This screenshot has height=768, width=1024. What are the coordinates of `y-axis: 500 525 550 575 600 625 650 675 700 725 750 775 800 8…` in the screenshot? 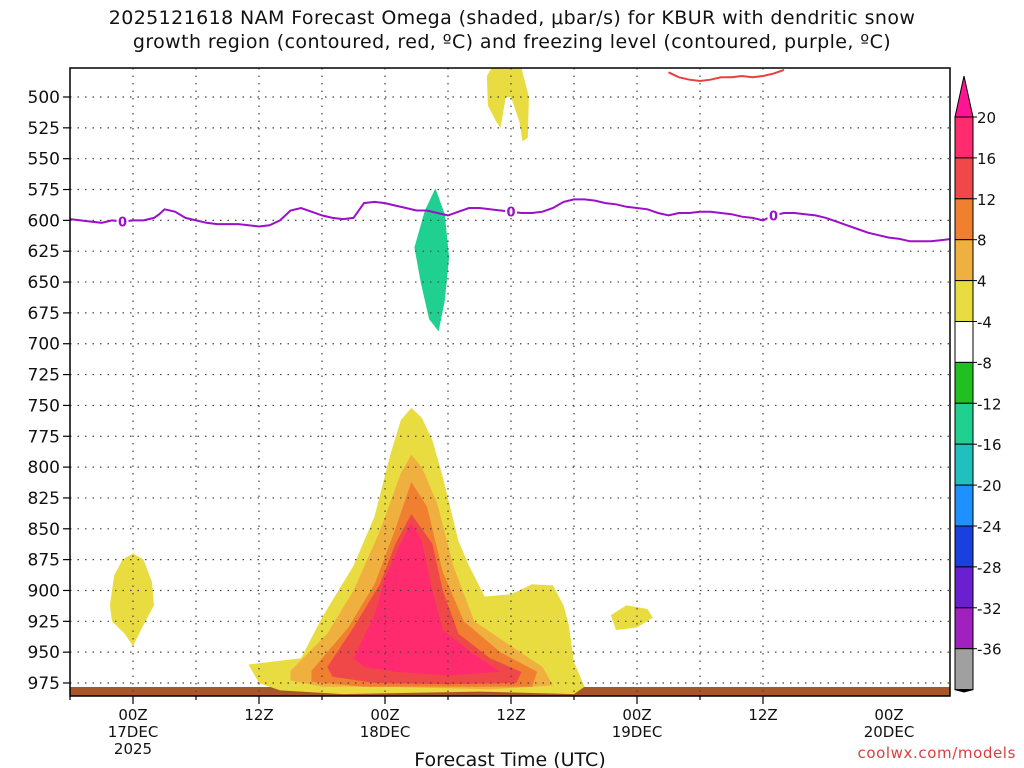 It's located at (49, 391).